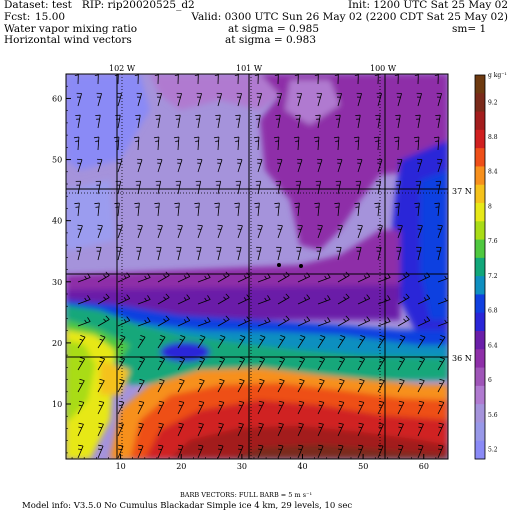 The height and width of the screenshot is (512, 512). Describe the element at coordinates (249, 68) in the screenshot. I see `lon-label: 101 W` at that location.